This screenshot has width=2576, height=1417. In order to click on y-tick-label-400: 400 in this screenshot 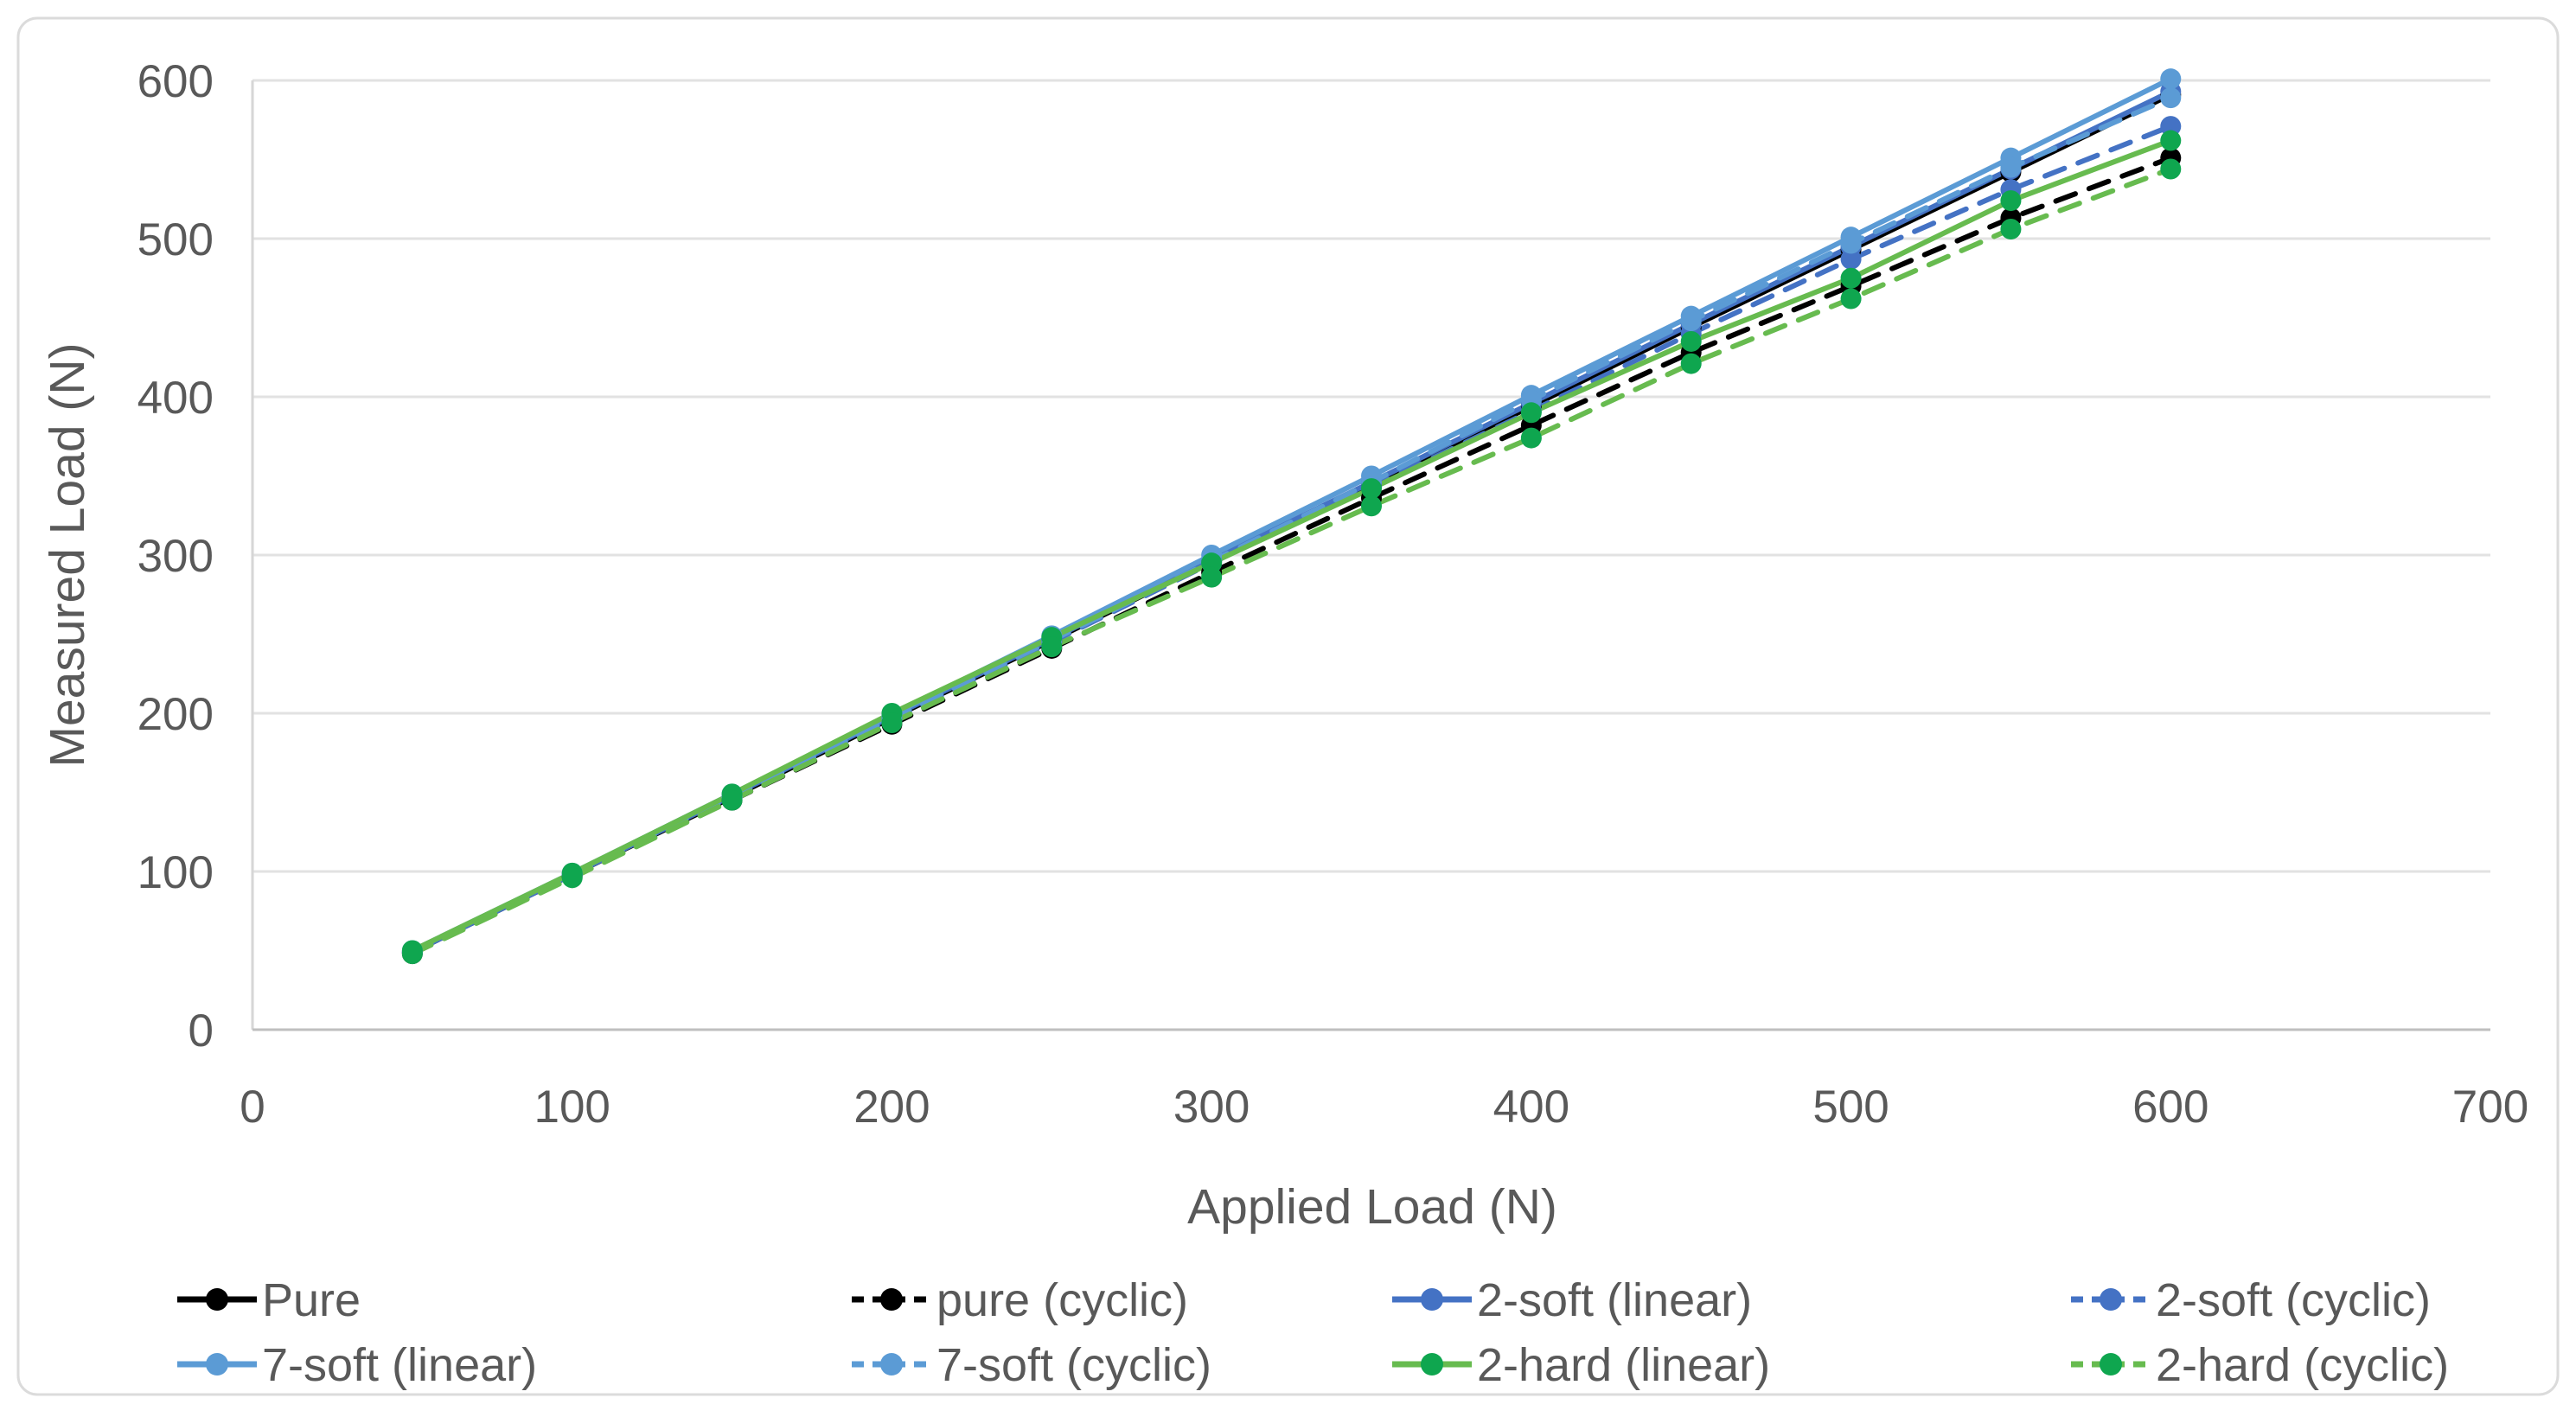, I will do `click(176, 398)`.